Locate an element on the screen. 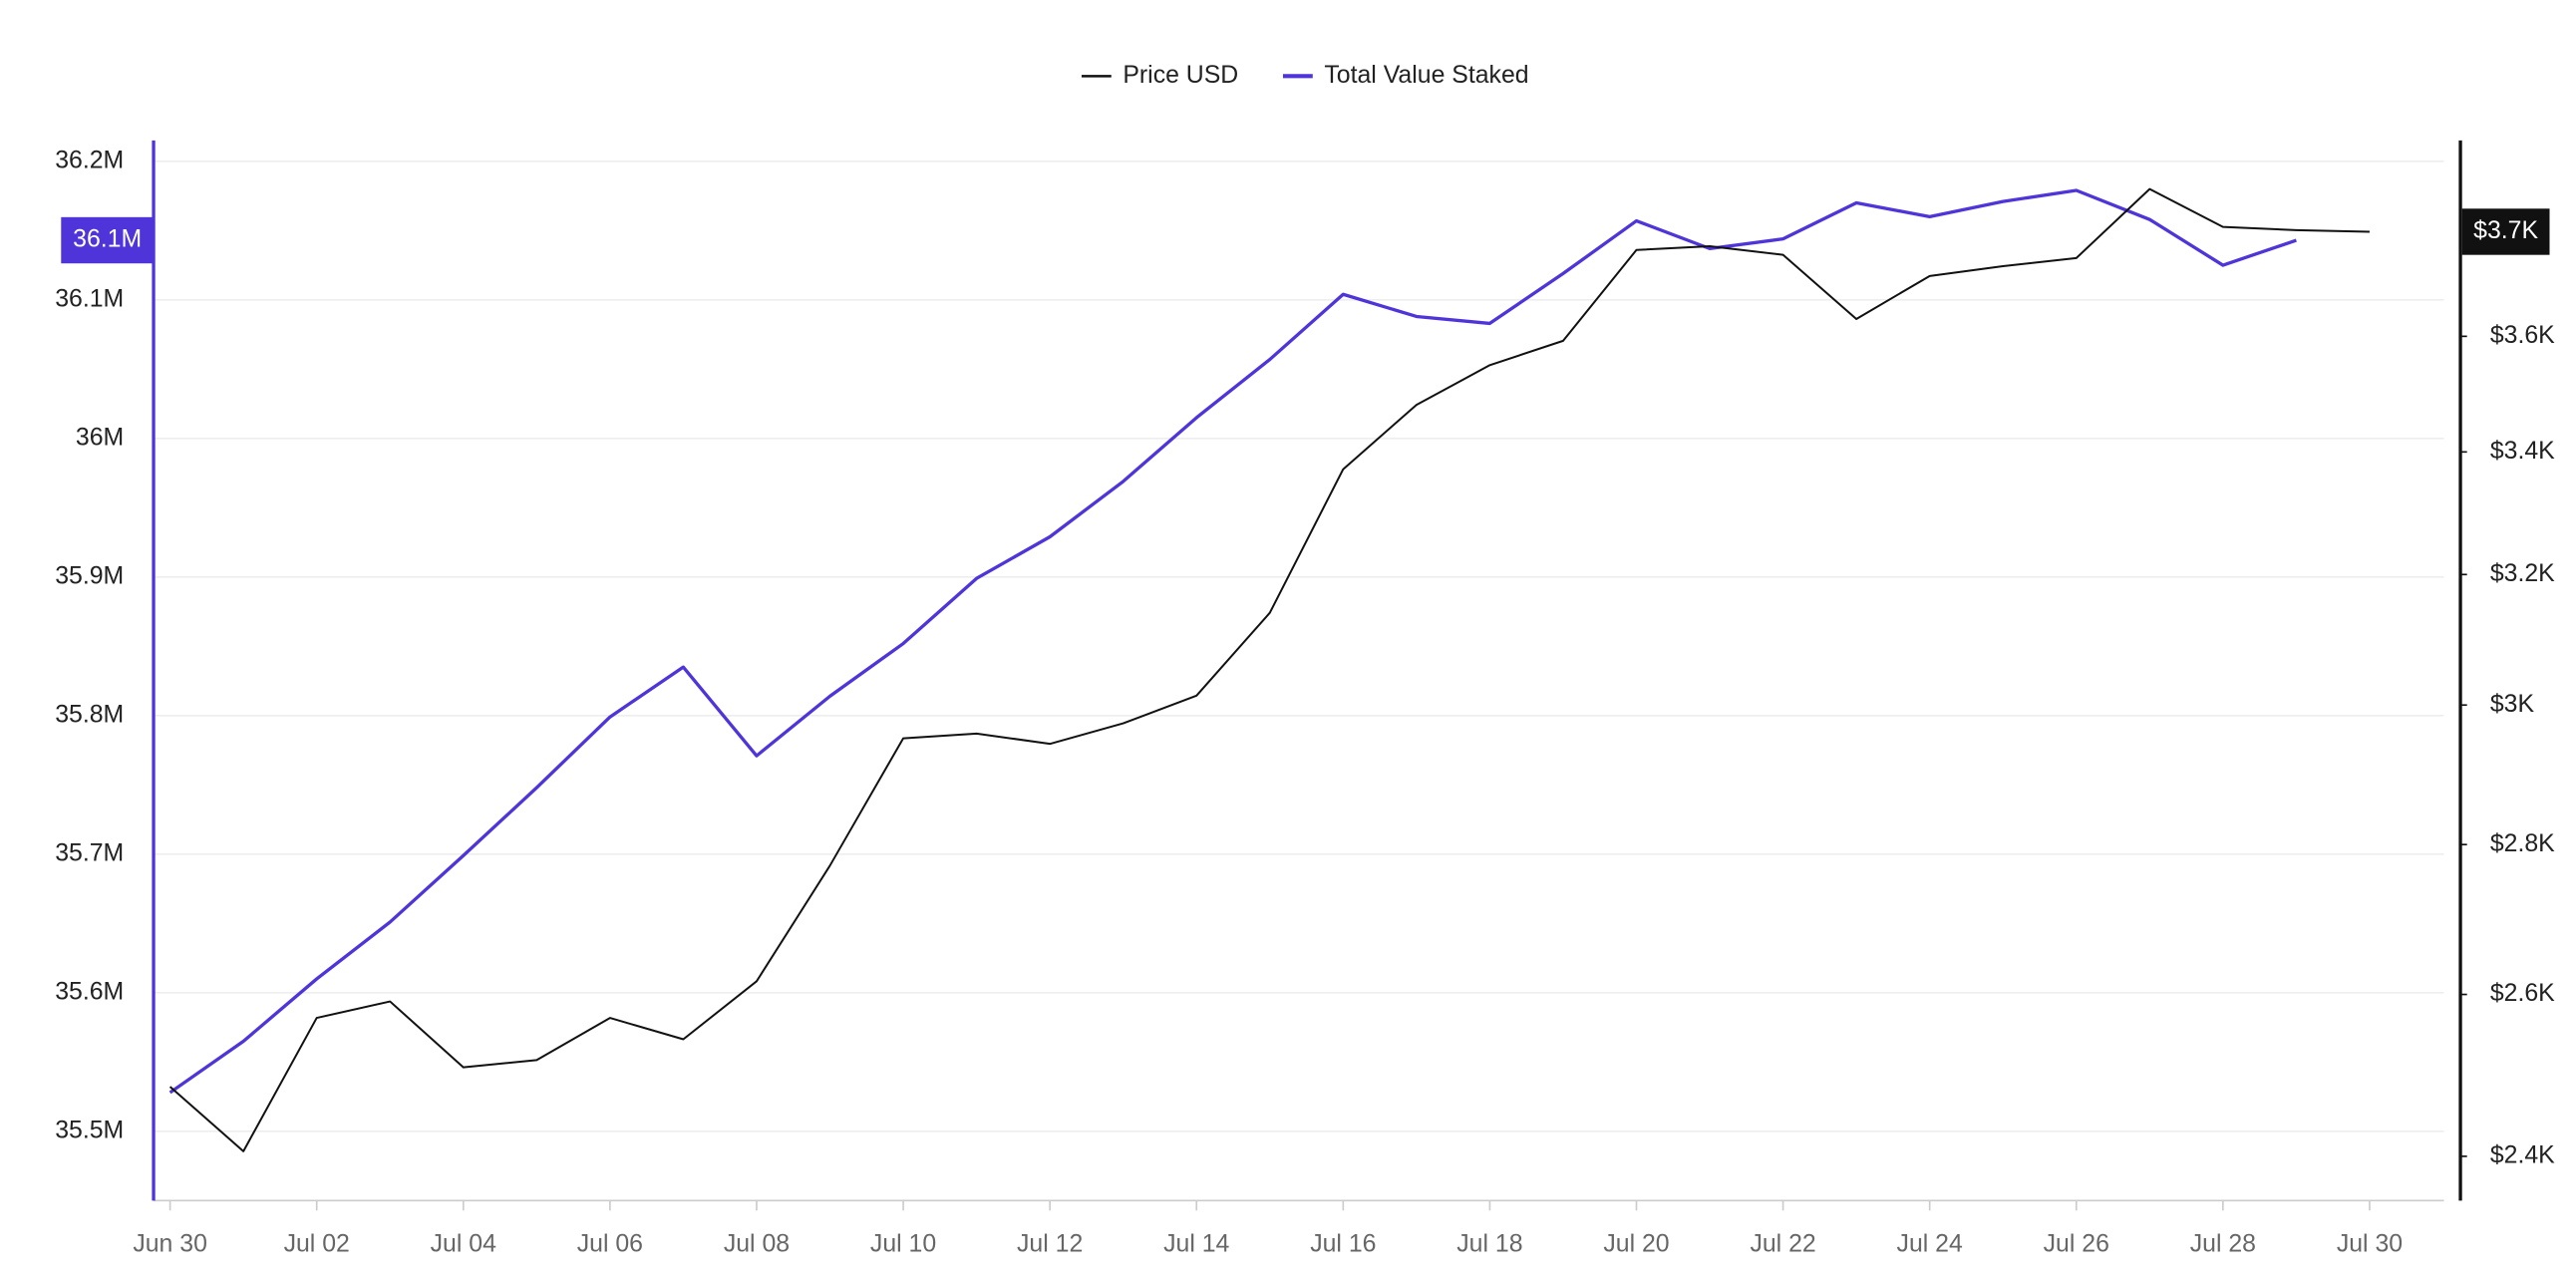 This screenshot has width=2576, height=1285. y-tick-label: 35.7M is located at coordinates (89, 852).